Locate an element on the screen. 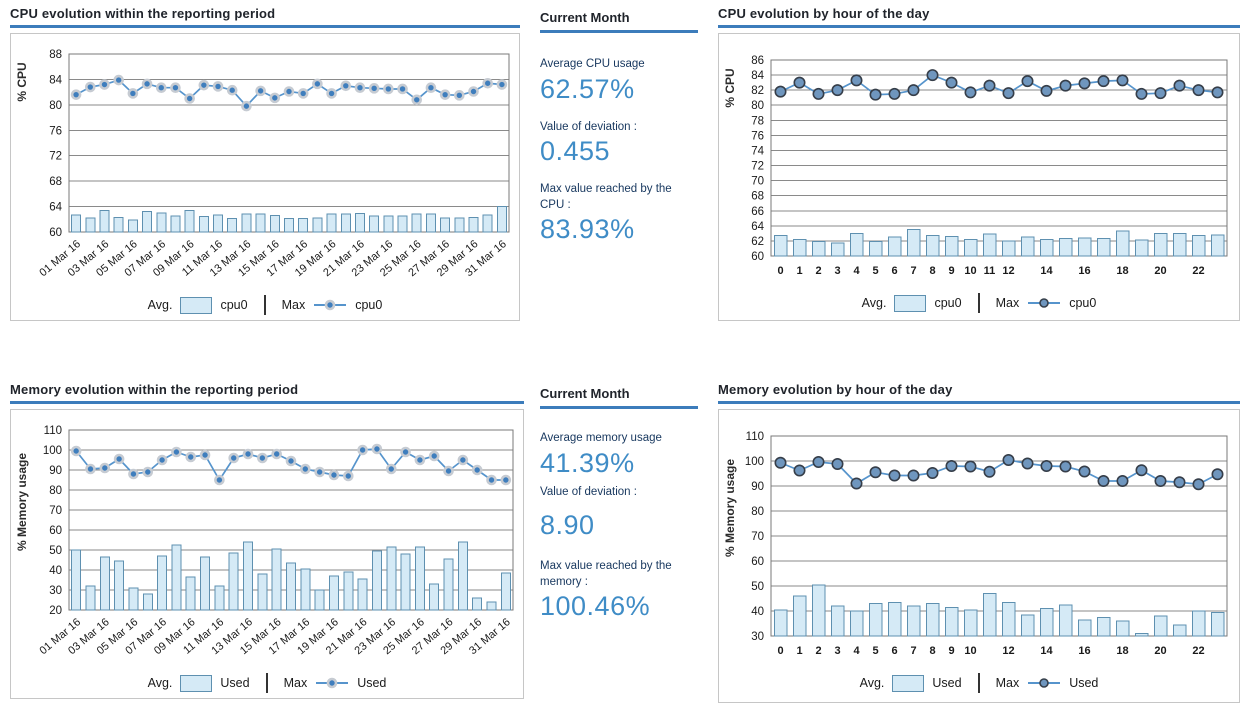 The width and height of the screenshot is (1247, 720). svg-text: 9 is located at coordinates (951, 271).